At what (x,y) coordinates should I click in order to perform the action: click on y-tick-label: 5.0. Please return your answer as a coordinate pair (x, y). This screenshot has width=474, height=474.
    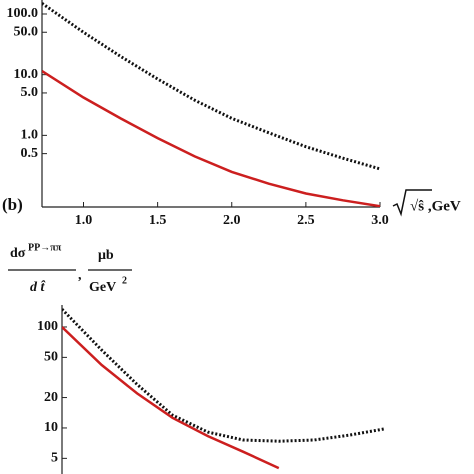
    Looking at the image, I should click on (30, 92).